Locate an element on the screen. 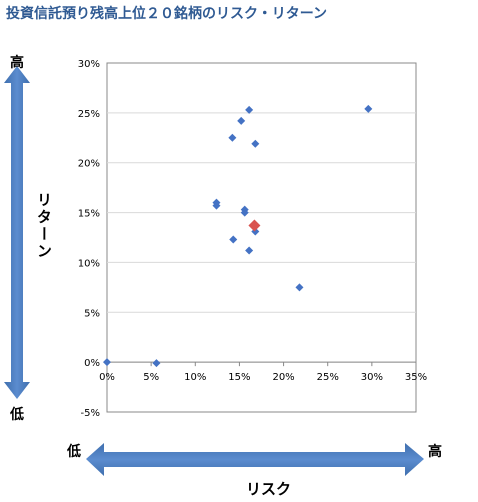 The image size is (478, 502). x-axis-label: リスク is located at coordinates (269, 489).